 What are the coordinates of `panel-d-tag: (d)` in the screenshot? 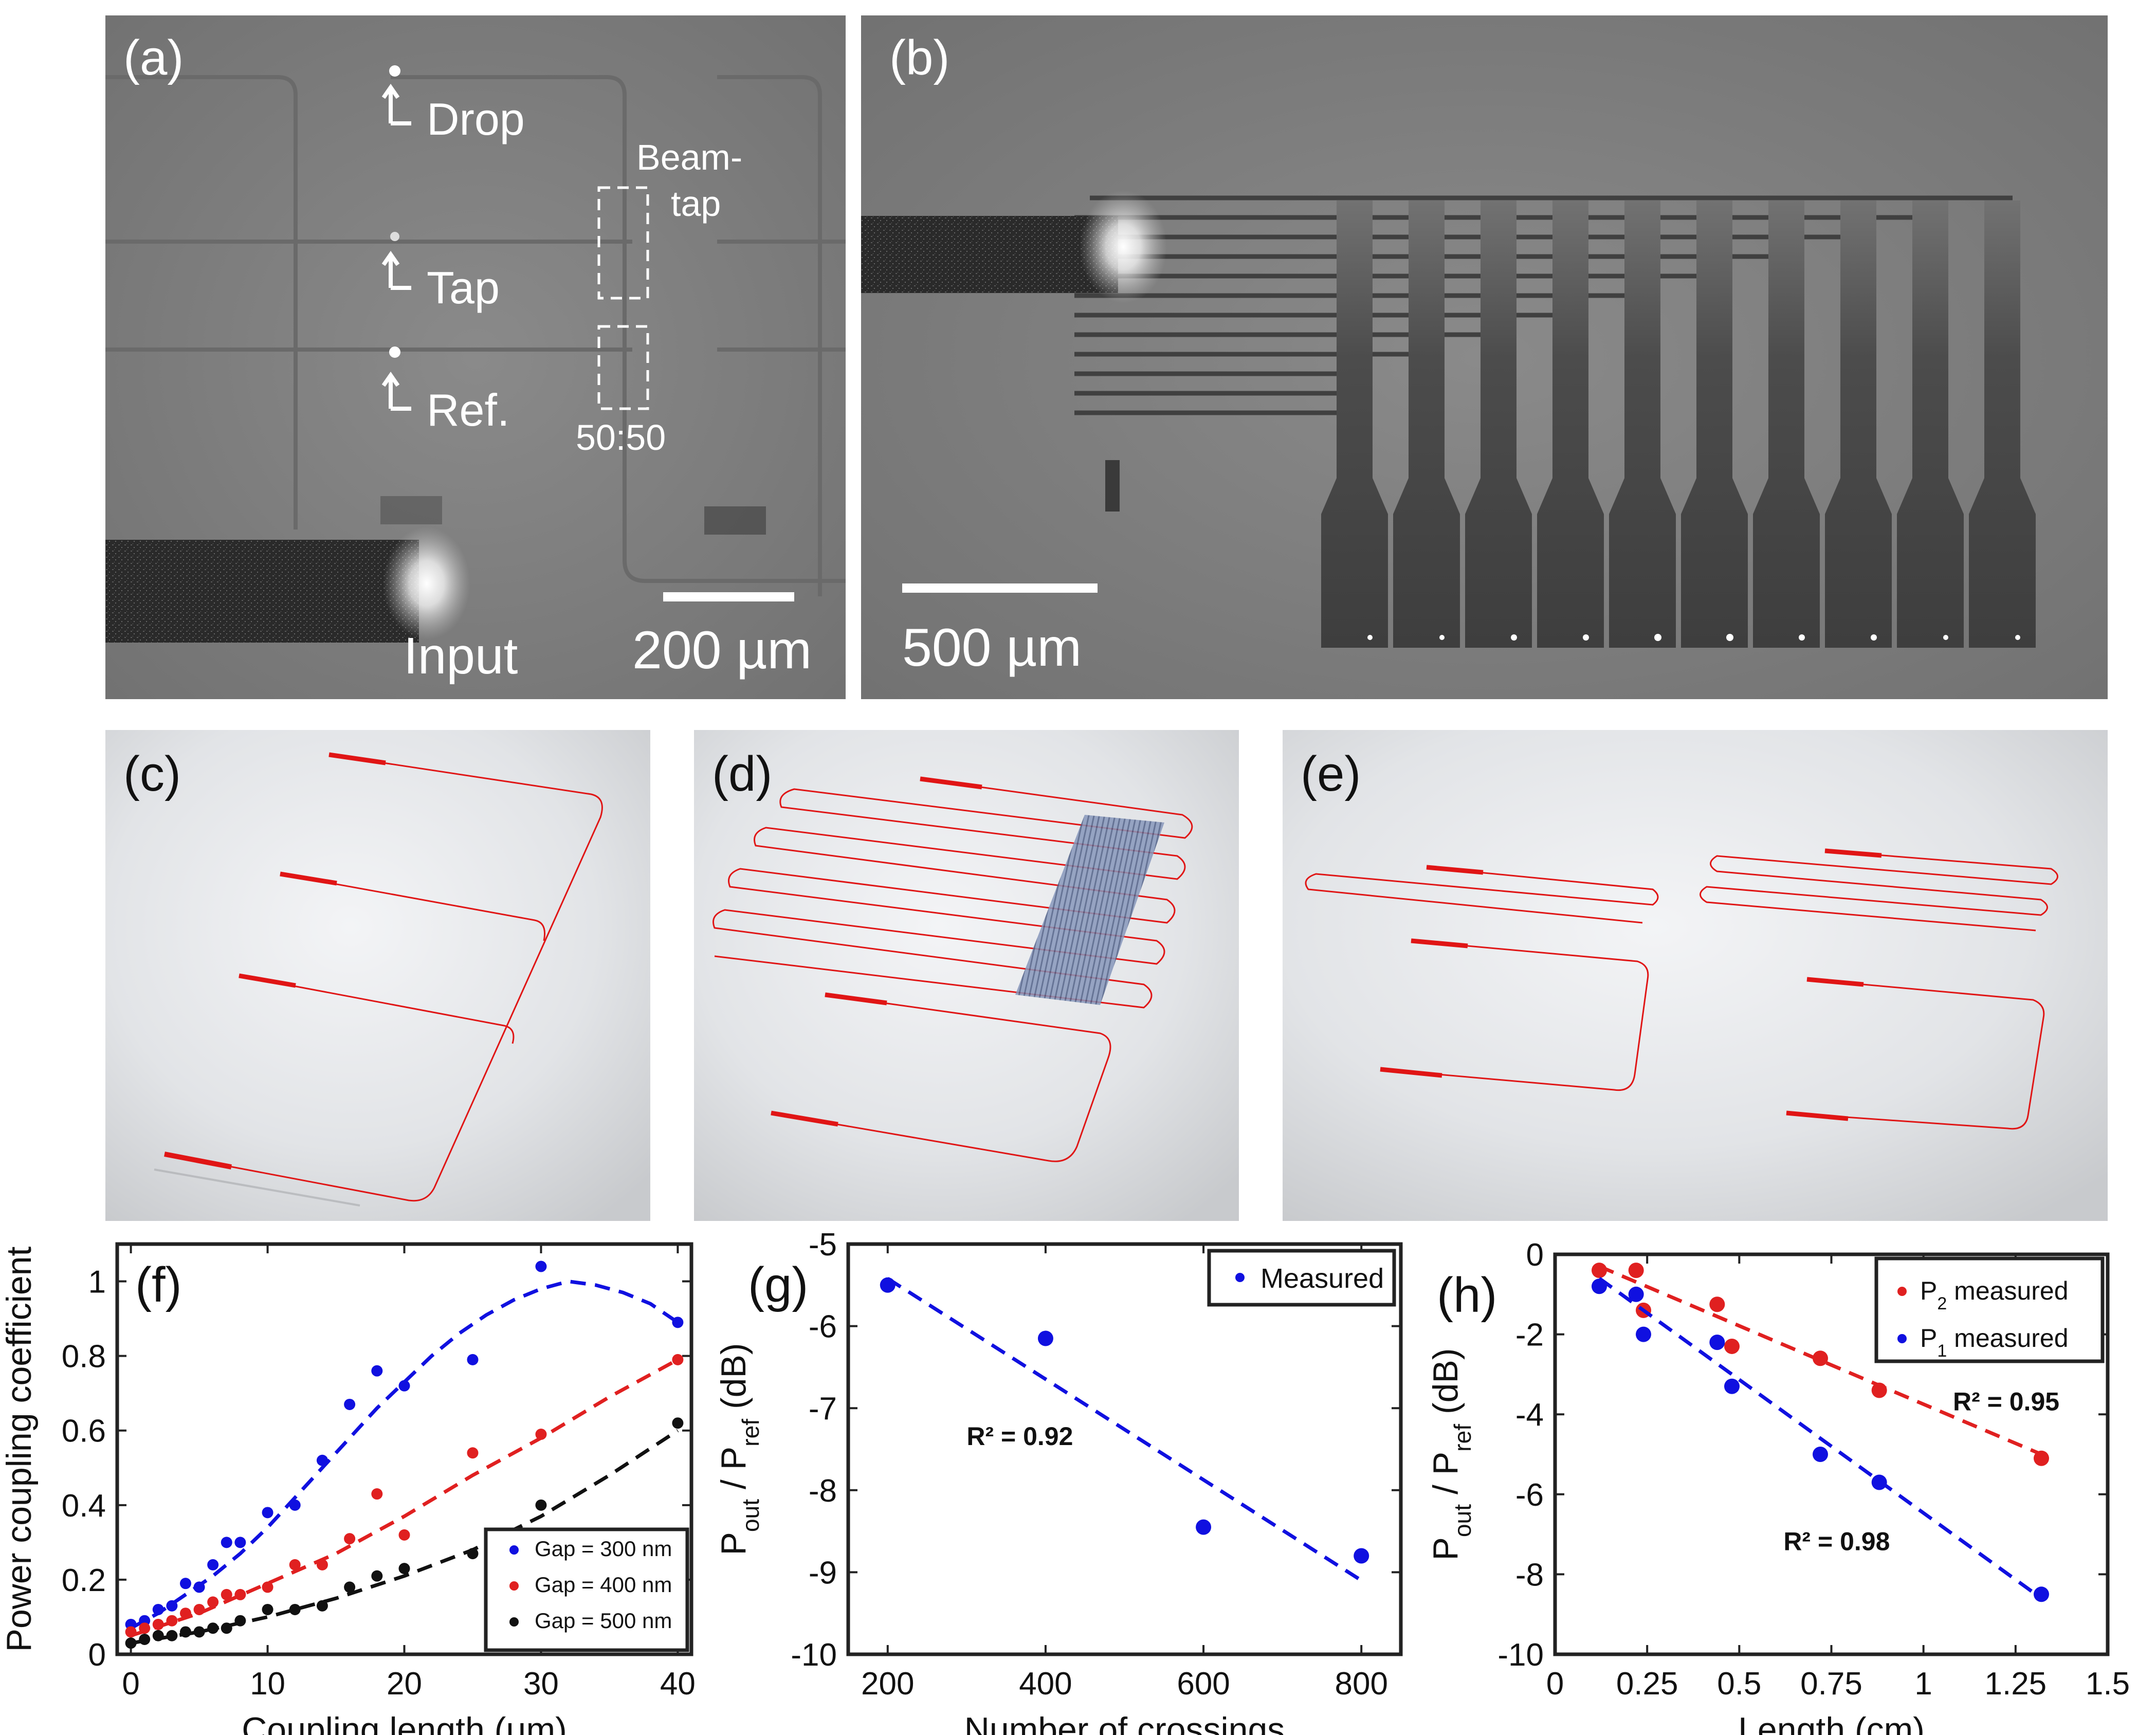 It's located at (742, 773).